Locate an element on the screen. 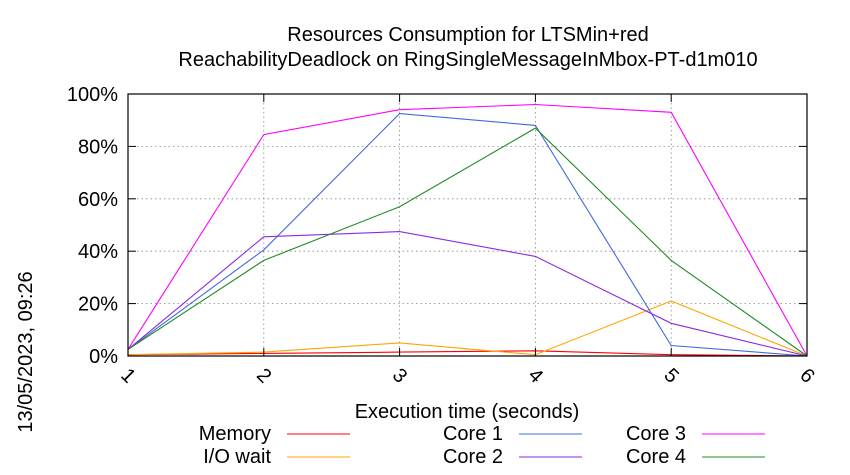 This screenshot has height=475, width=850. legend-label-core-2: Core 2 is located at coordinates (473, 457).